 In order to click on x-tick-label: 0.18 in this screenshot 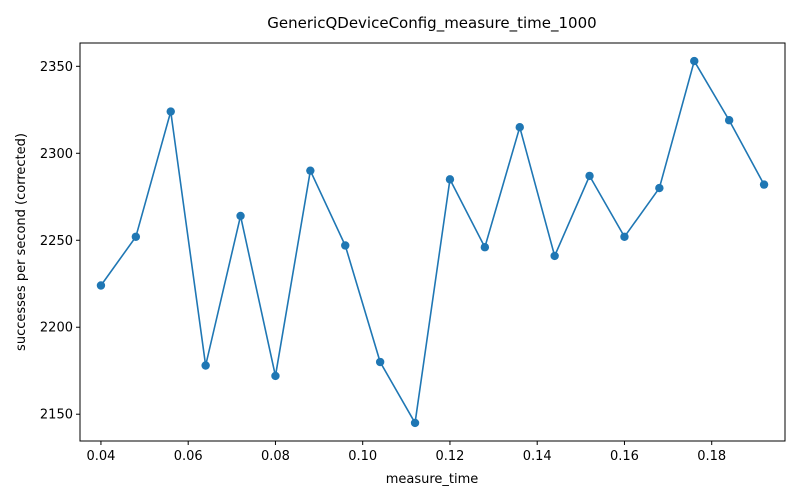, I will do `click(711, 456)`.